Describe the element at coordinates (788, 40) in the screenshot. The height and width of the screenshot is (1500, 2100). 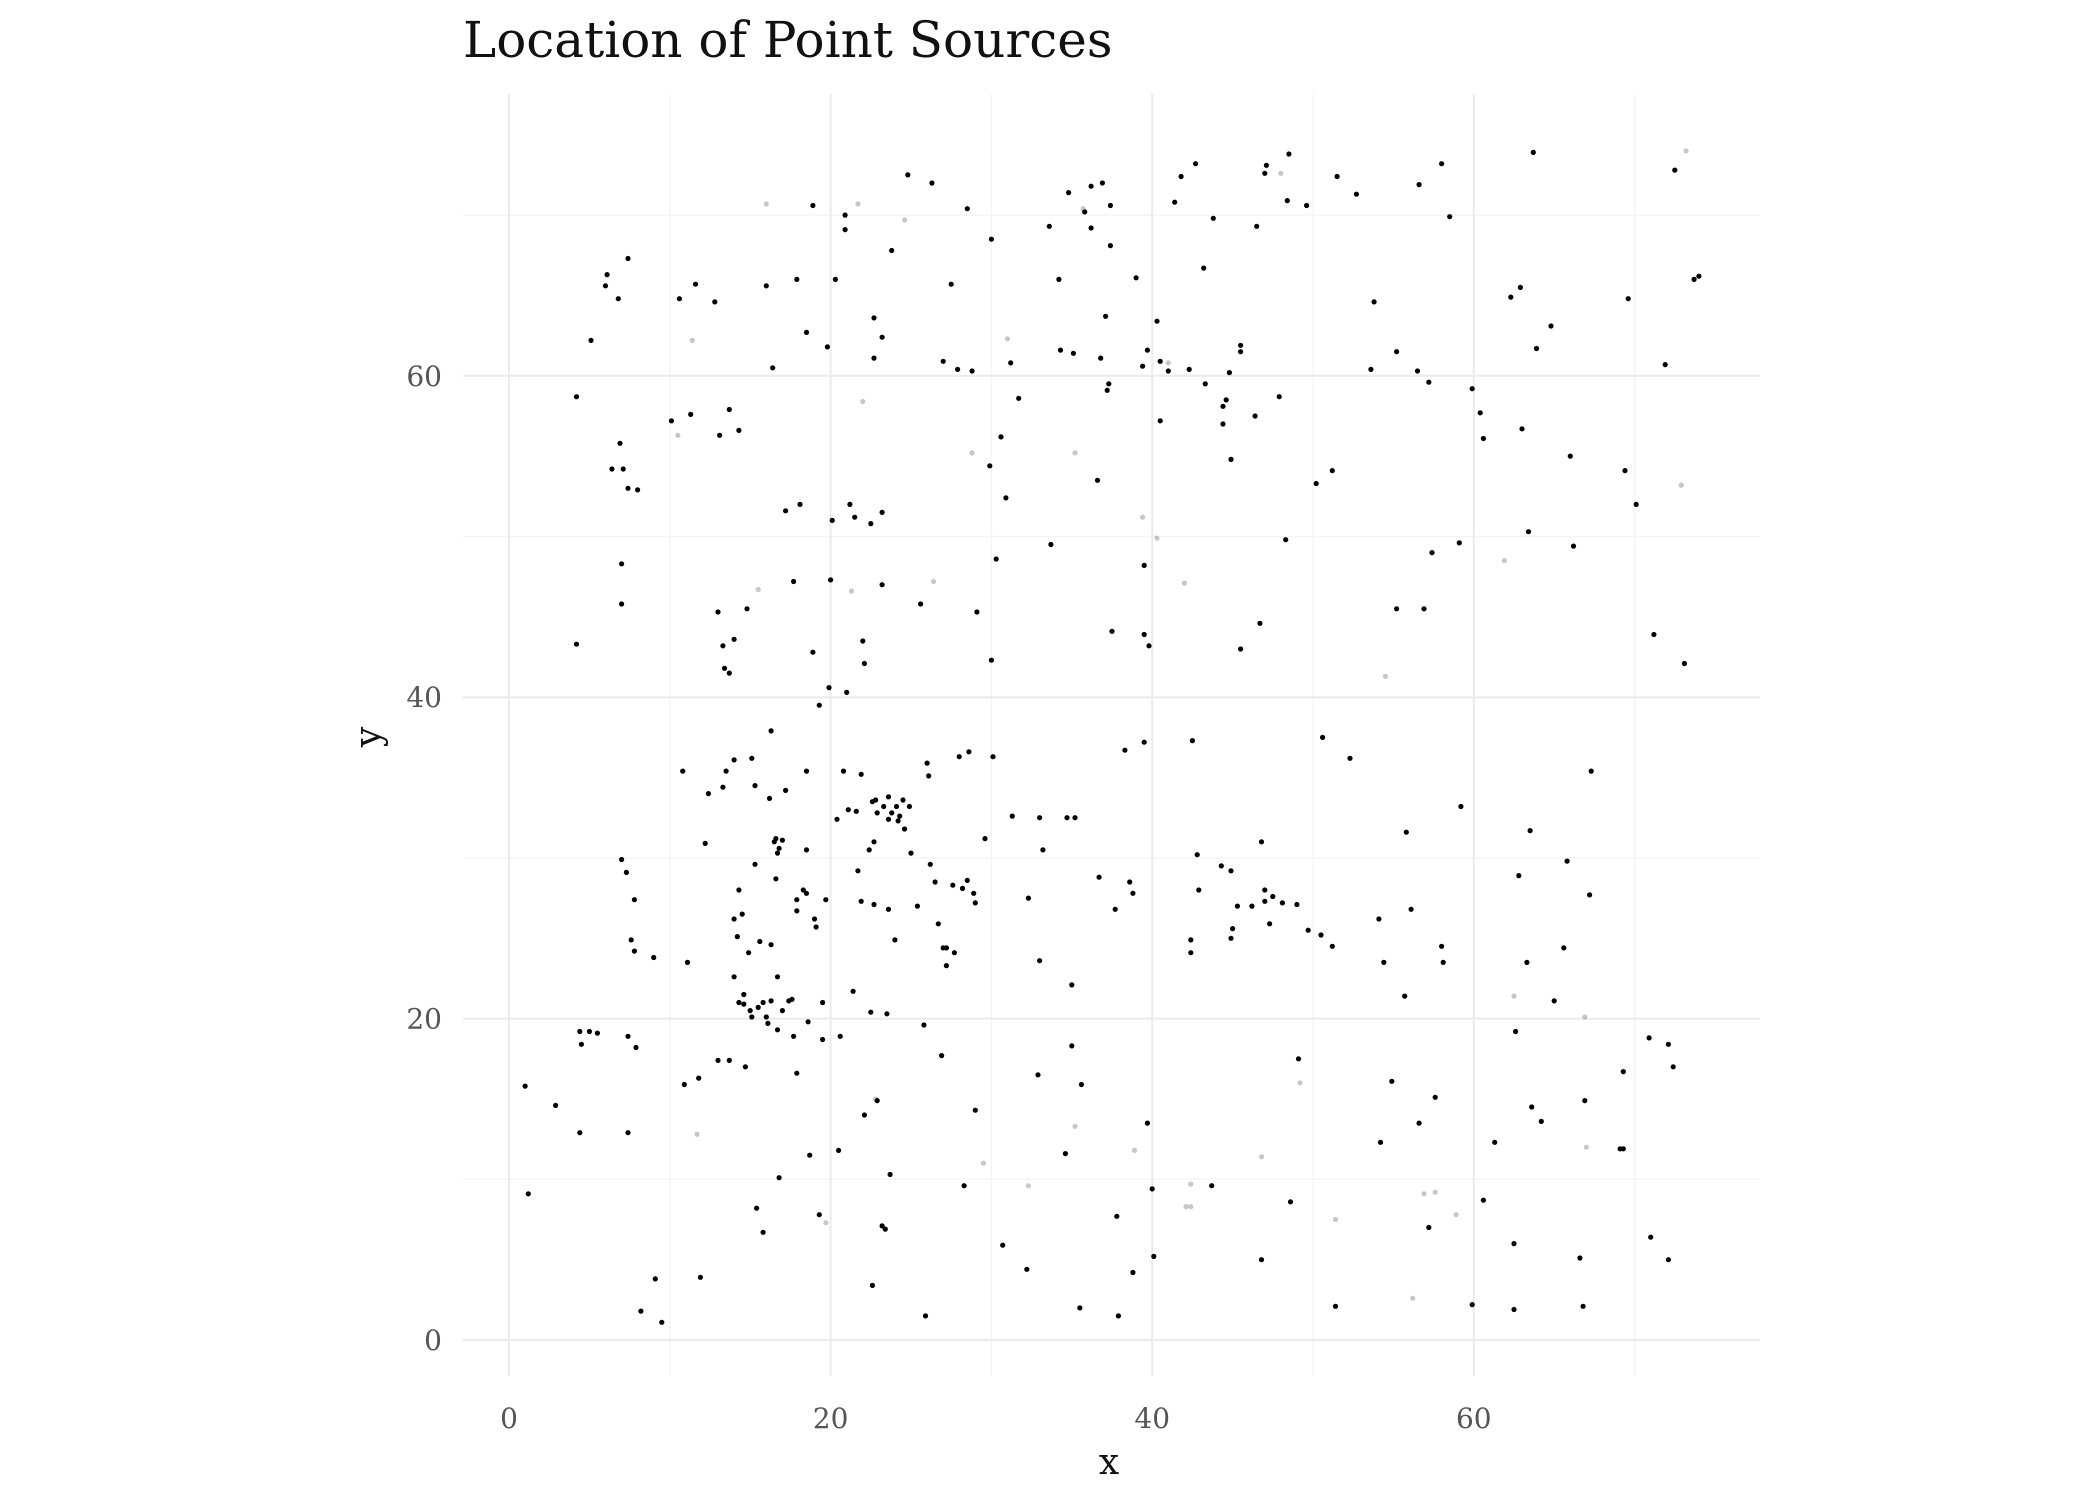
I see `chart-title: Location of Point Sources` at that location.